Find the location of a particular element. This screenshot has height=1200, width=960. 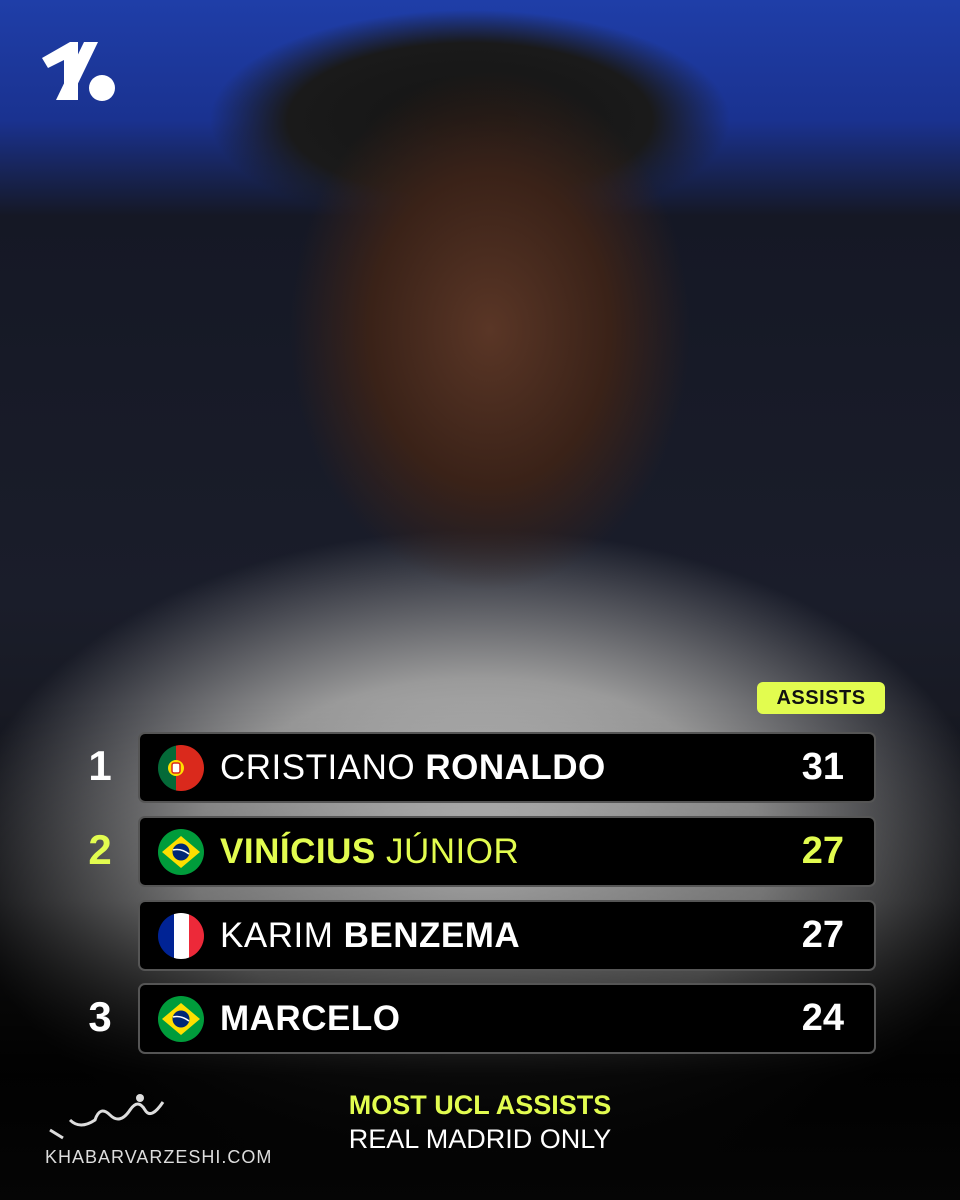

watermark-site: KHABARVARZESHI.COM is located at coordinates (159, 1157).